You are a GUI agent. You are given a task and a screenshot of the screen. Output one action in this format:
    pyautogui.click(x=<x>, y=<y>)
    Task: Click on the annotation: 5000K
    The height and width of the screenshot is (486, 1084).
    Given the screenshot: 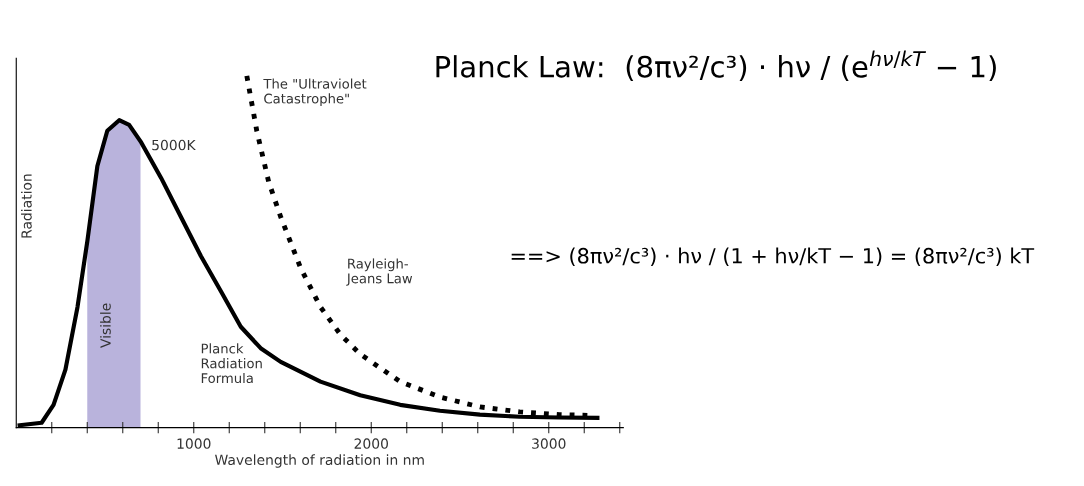 What is the action you would take?
    pyautogui.click(x=174, y=145)
    